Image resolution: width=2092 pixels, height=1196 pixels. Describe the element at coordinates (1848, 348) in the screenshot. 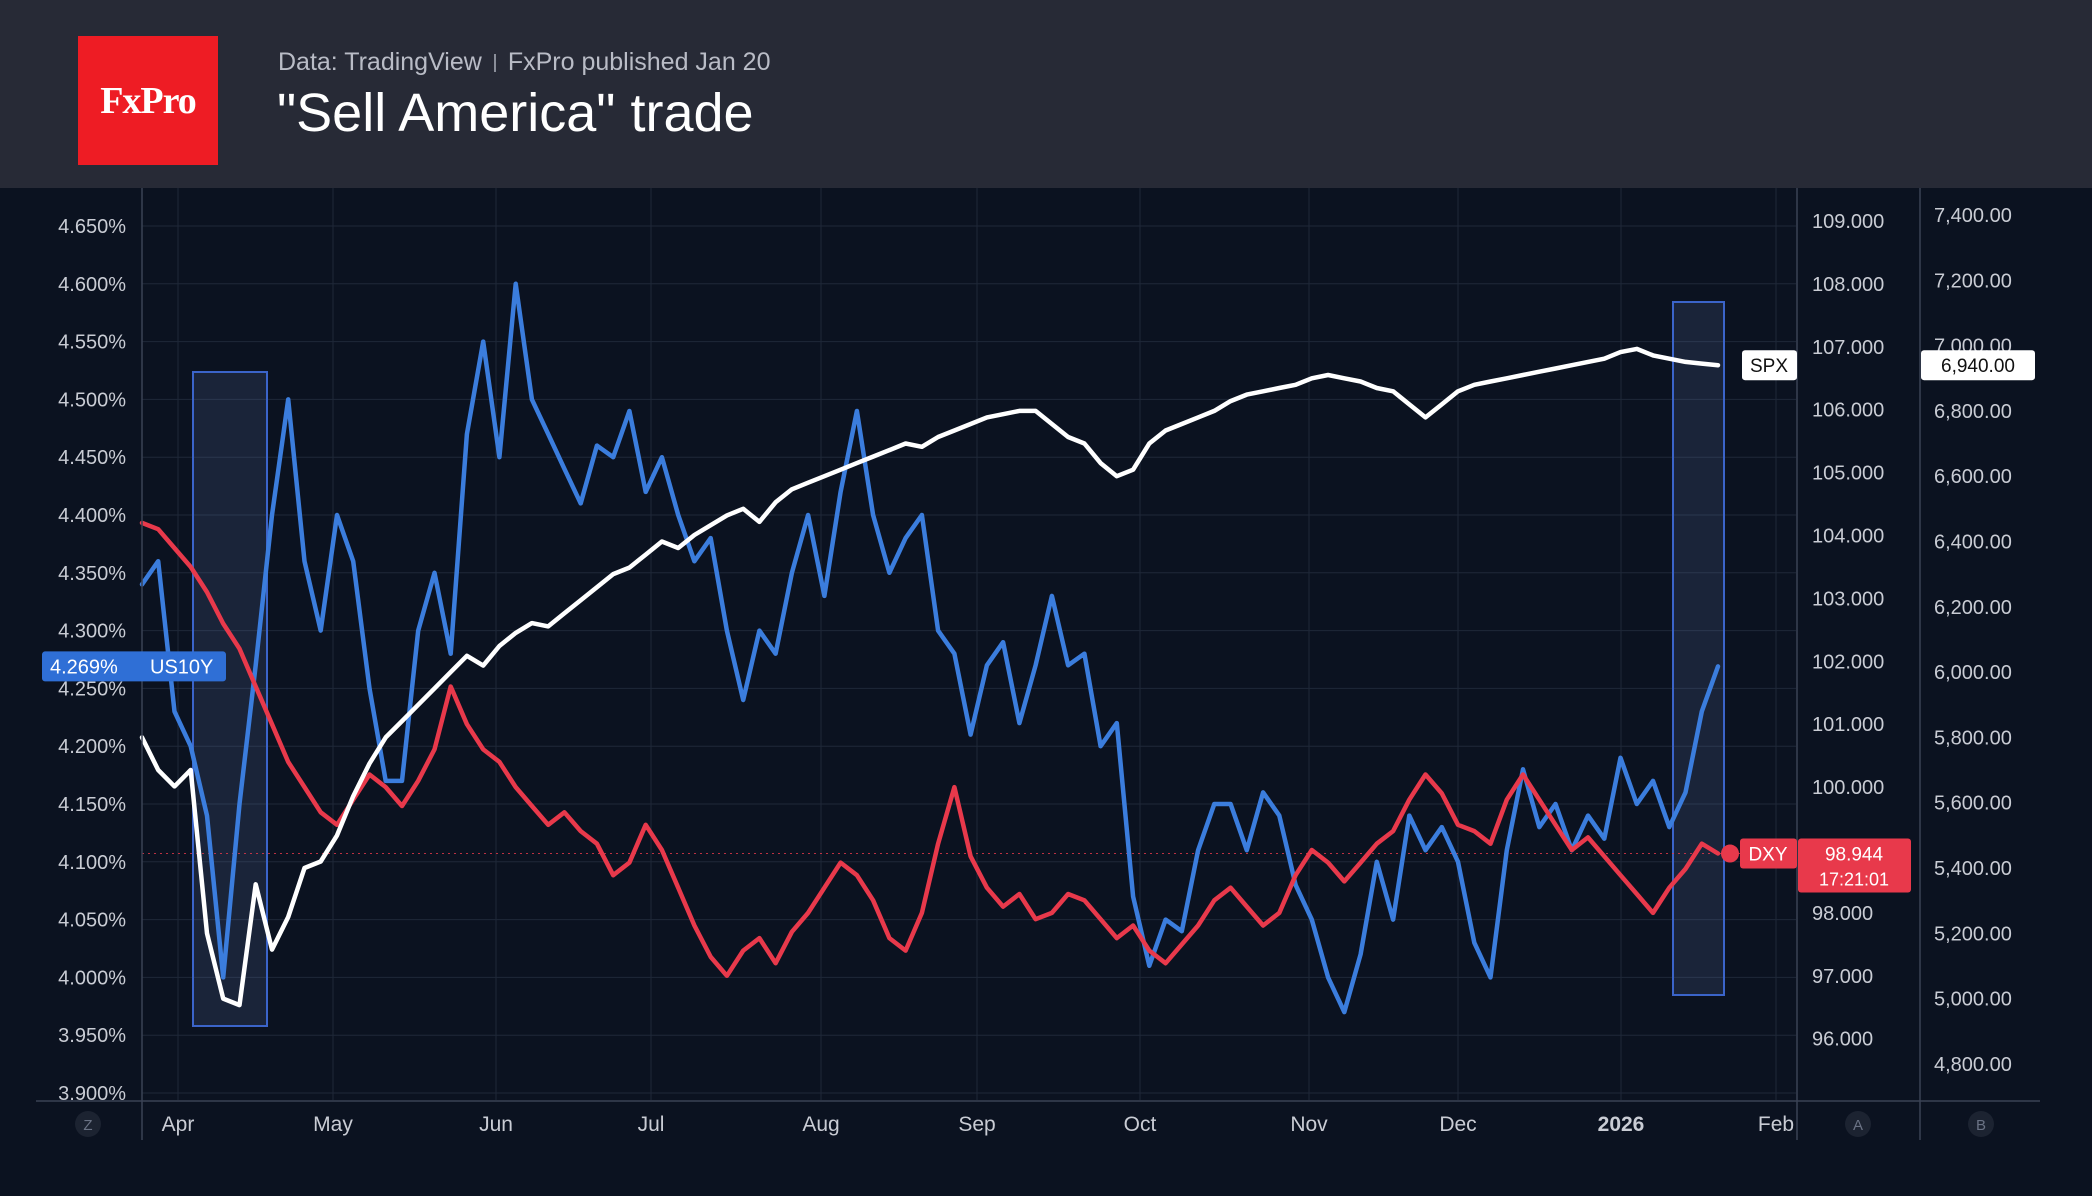

I see `mid-tick-label: 107.000` at that location.